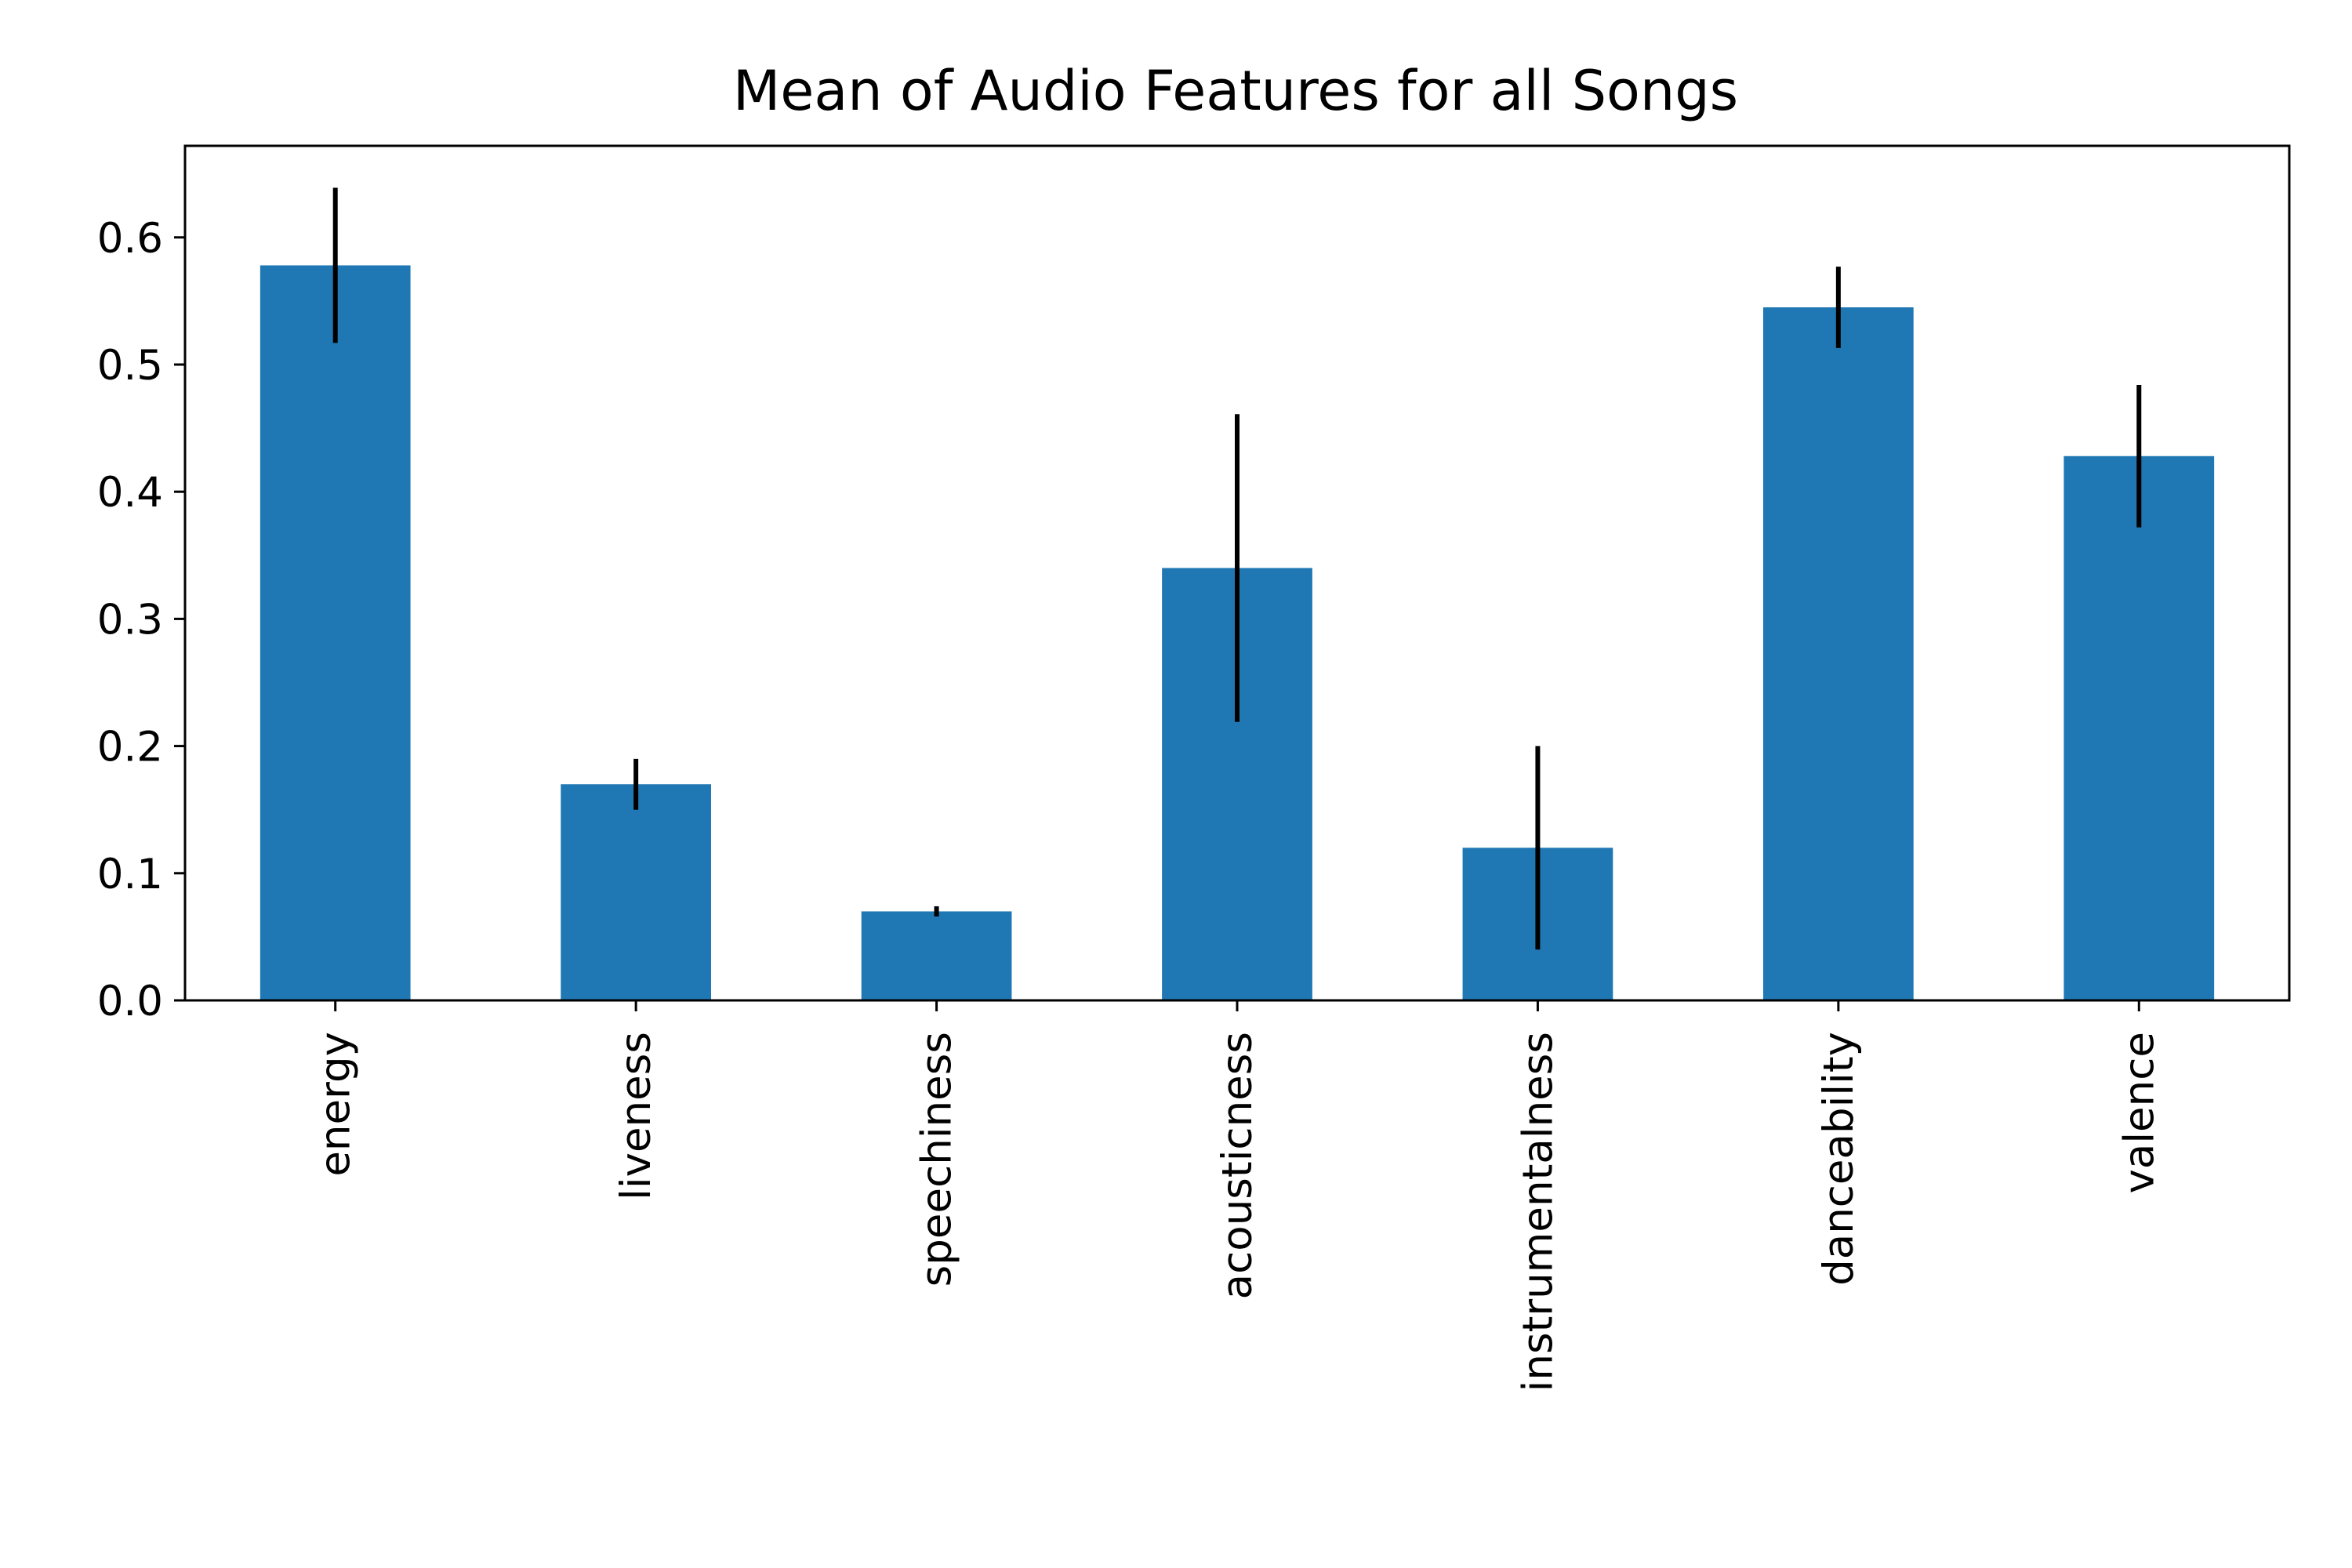  I want to click on y-tick-label: 0.4, so click(130, 493).